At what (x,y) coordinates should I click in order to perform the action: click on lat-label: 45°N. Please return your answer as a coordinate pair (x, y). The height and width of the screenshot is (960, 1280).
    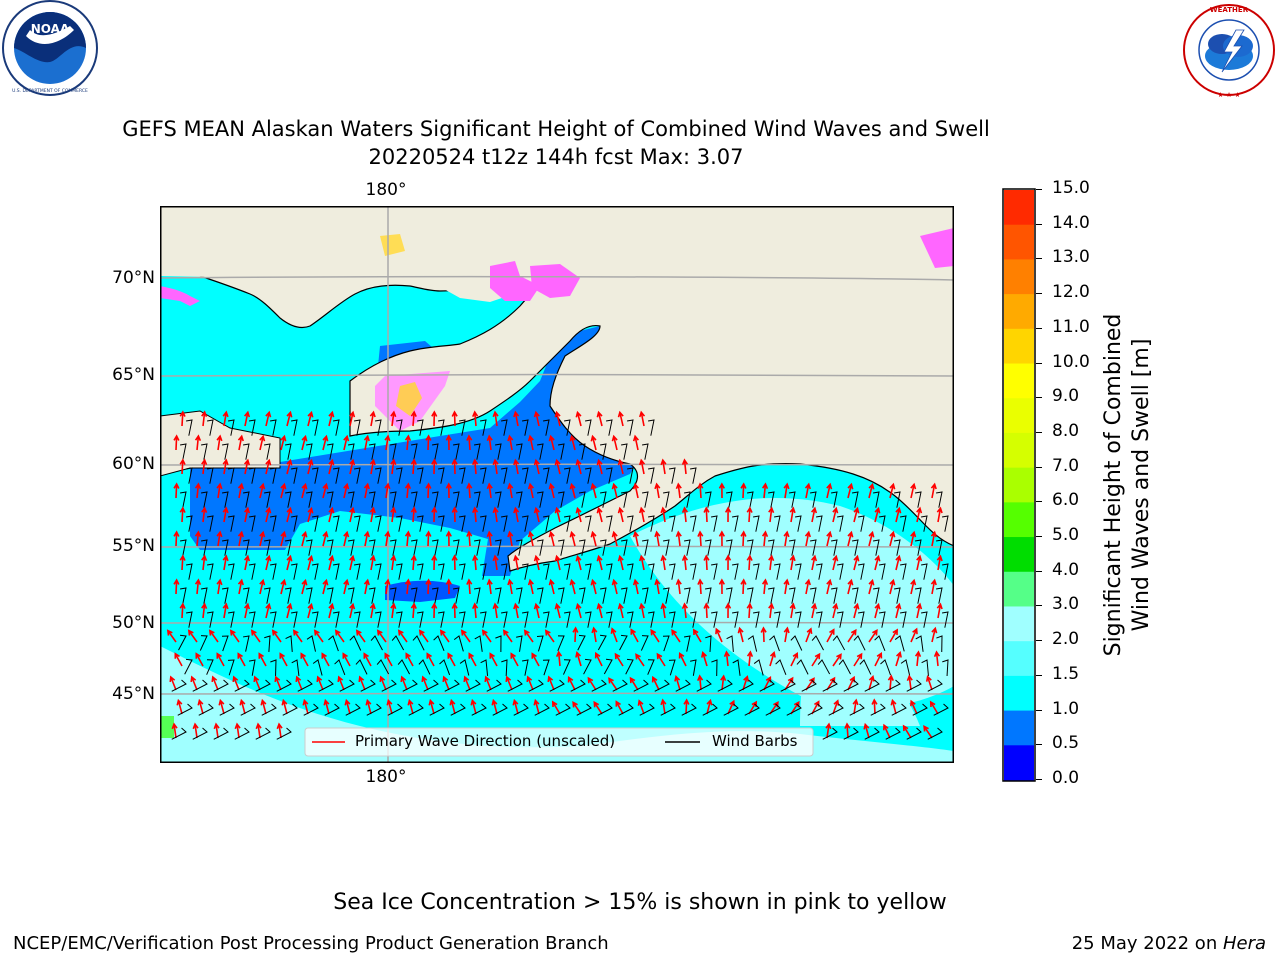
    Looking at the image, I should click on (133, 694).